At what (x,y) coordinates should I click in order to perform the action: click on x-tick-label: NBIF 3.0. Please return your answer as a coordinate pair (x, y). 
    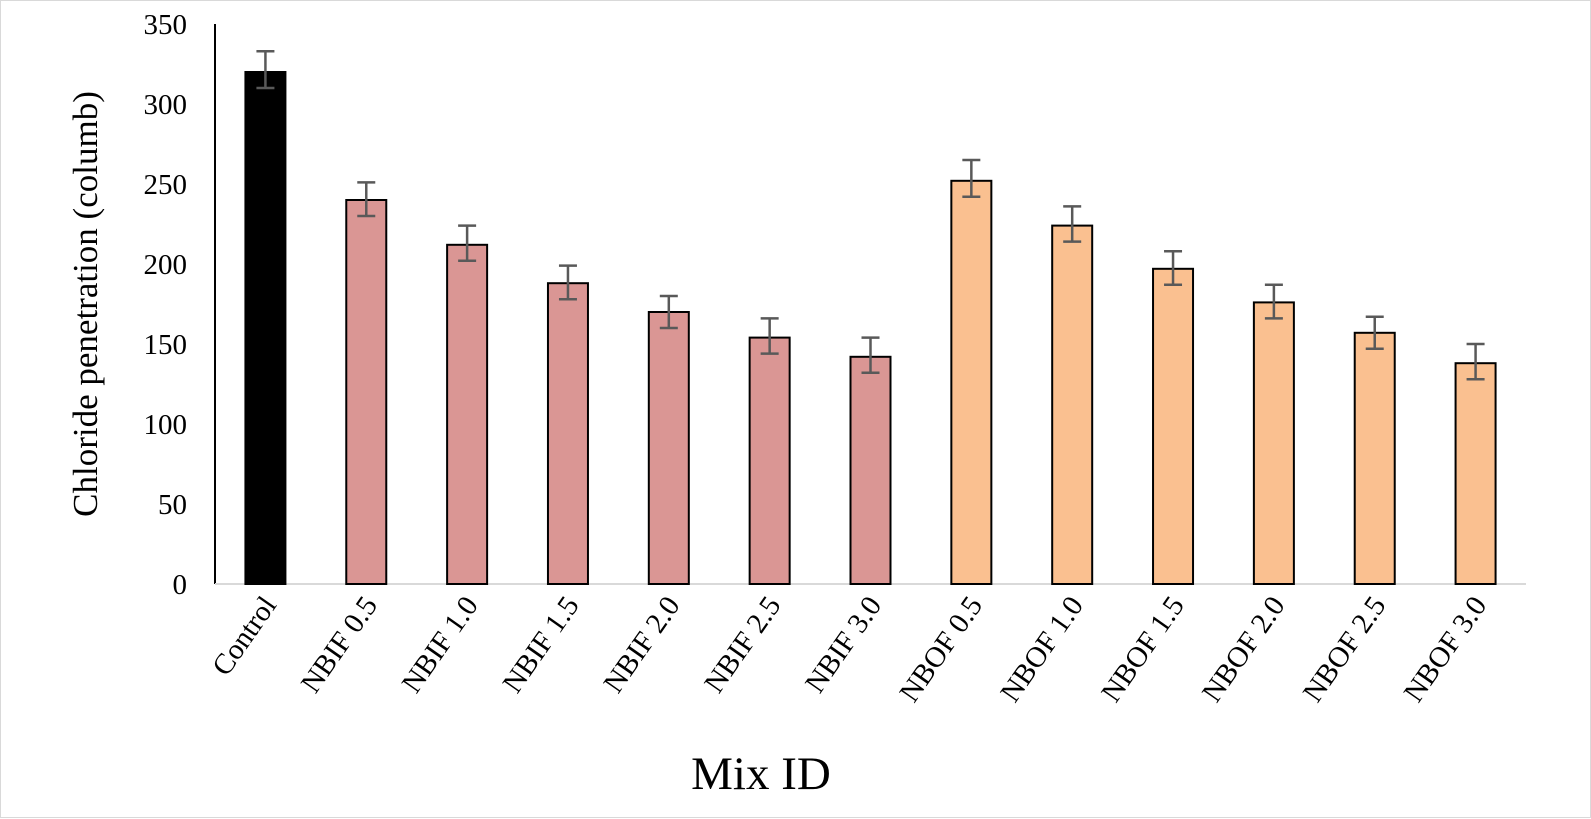
    Looking at the image, I should click on (843, 645).